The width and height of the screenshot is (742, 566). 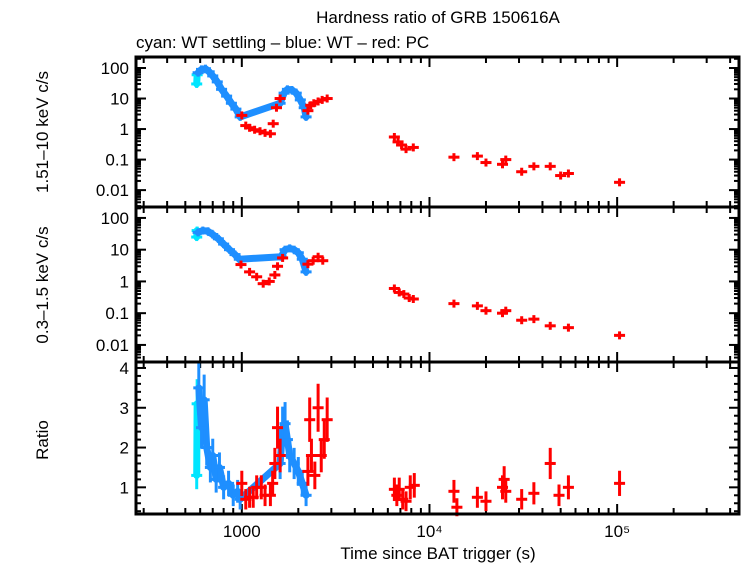 What do you see at coordinates (438, 17) in the screenshot?
I see `chart-title: Hardness ratio of GRB 150616A` at bounding box center [438, 17].